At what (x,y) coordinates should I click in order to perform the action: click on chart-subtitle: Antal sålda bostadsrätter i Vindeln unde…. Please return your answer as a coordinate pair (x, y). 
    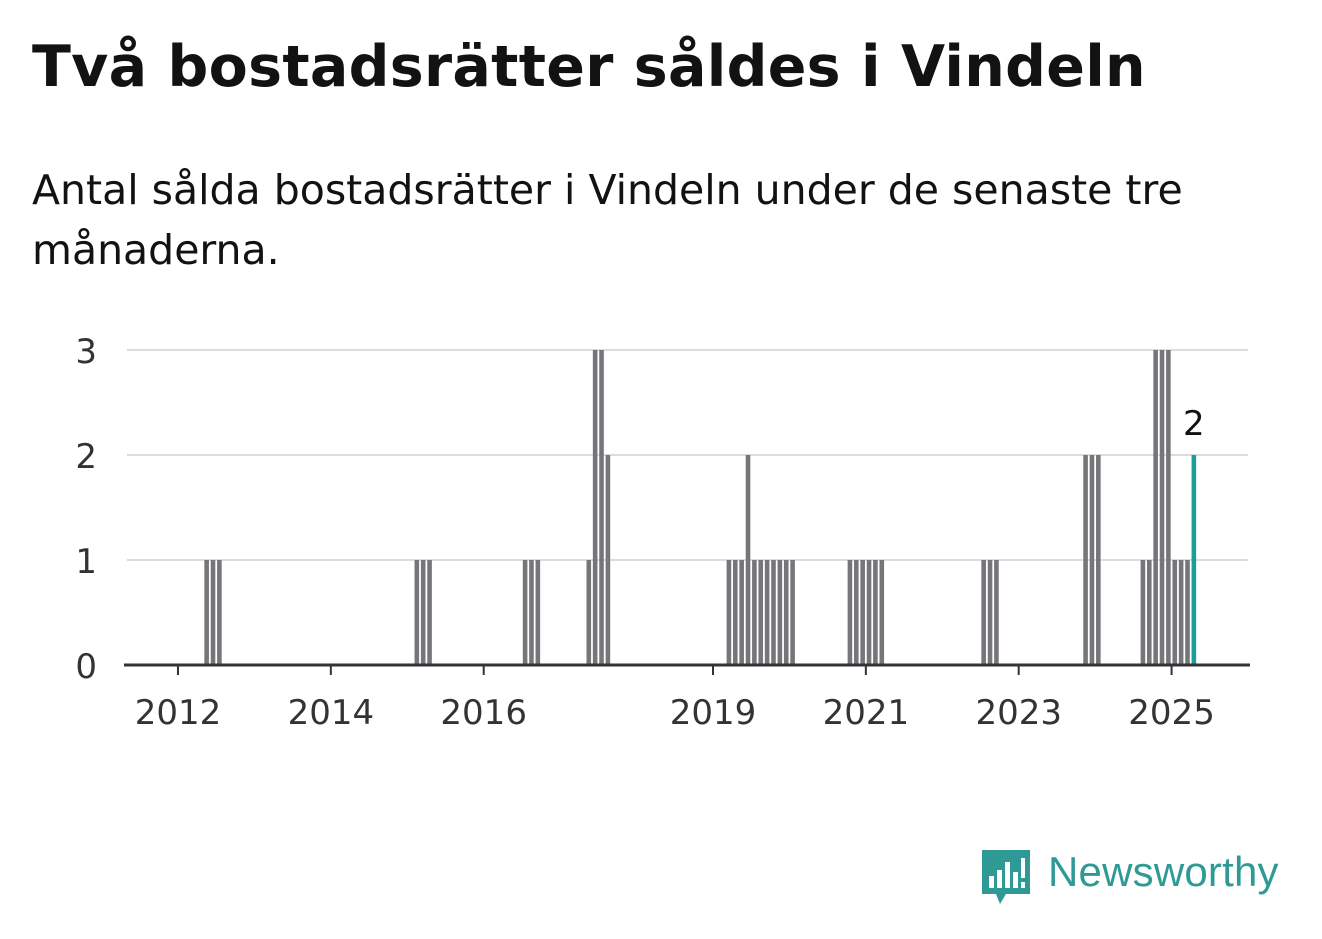
    Looking at the image, I should click on (607, 220).